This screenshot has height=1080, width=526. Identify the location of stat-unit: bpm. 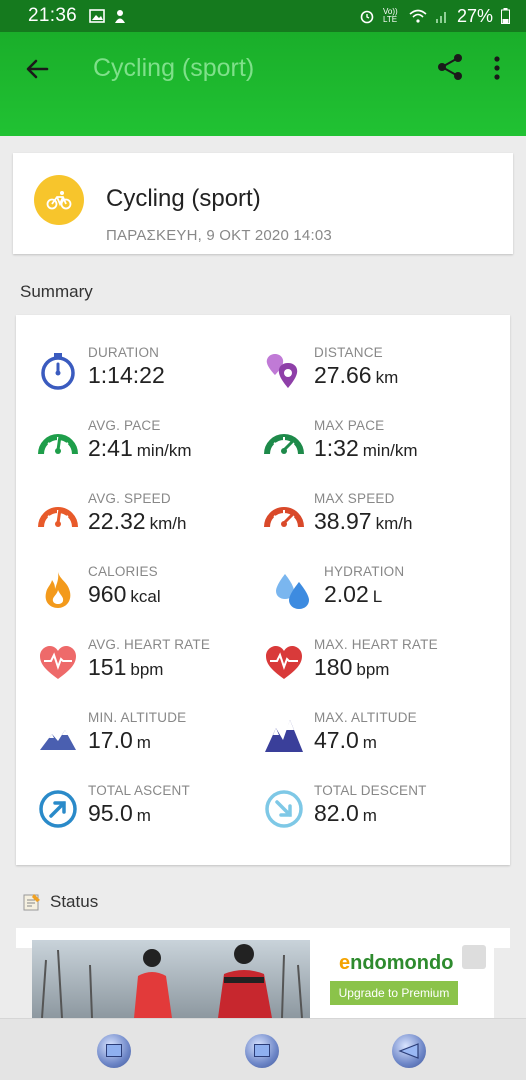
(147, 669).